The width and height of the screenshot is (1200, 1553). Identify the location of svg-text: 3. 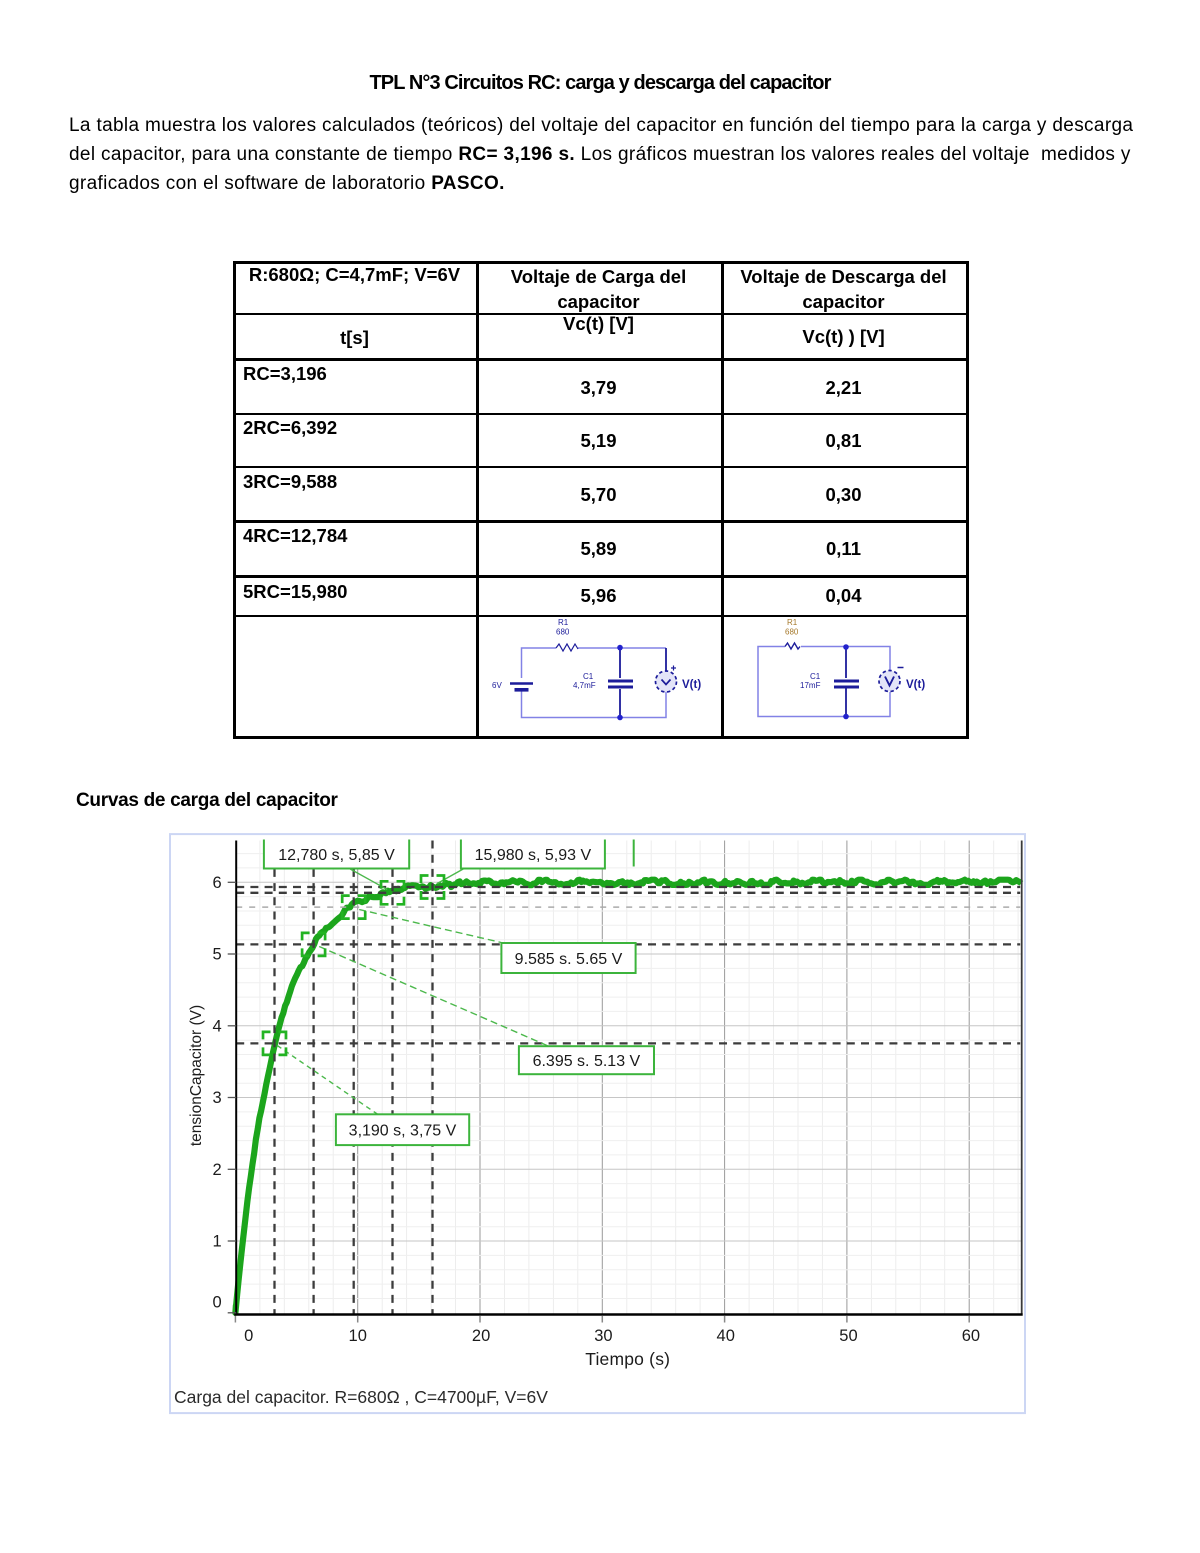
(216, 1098).